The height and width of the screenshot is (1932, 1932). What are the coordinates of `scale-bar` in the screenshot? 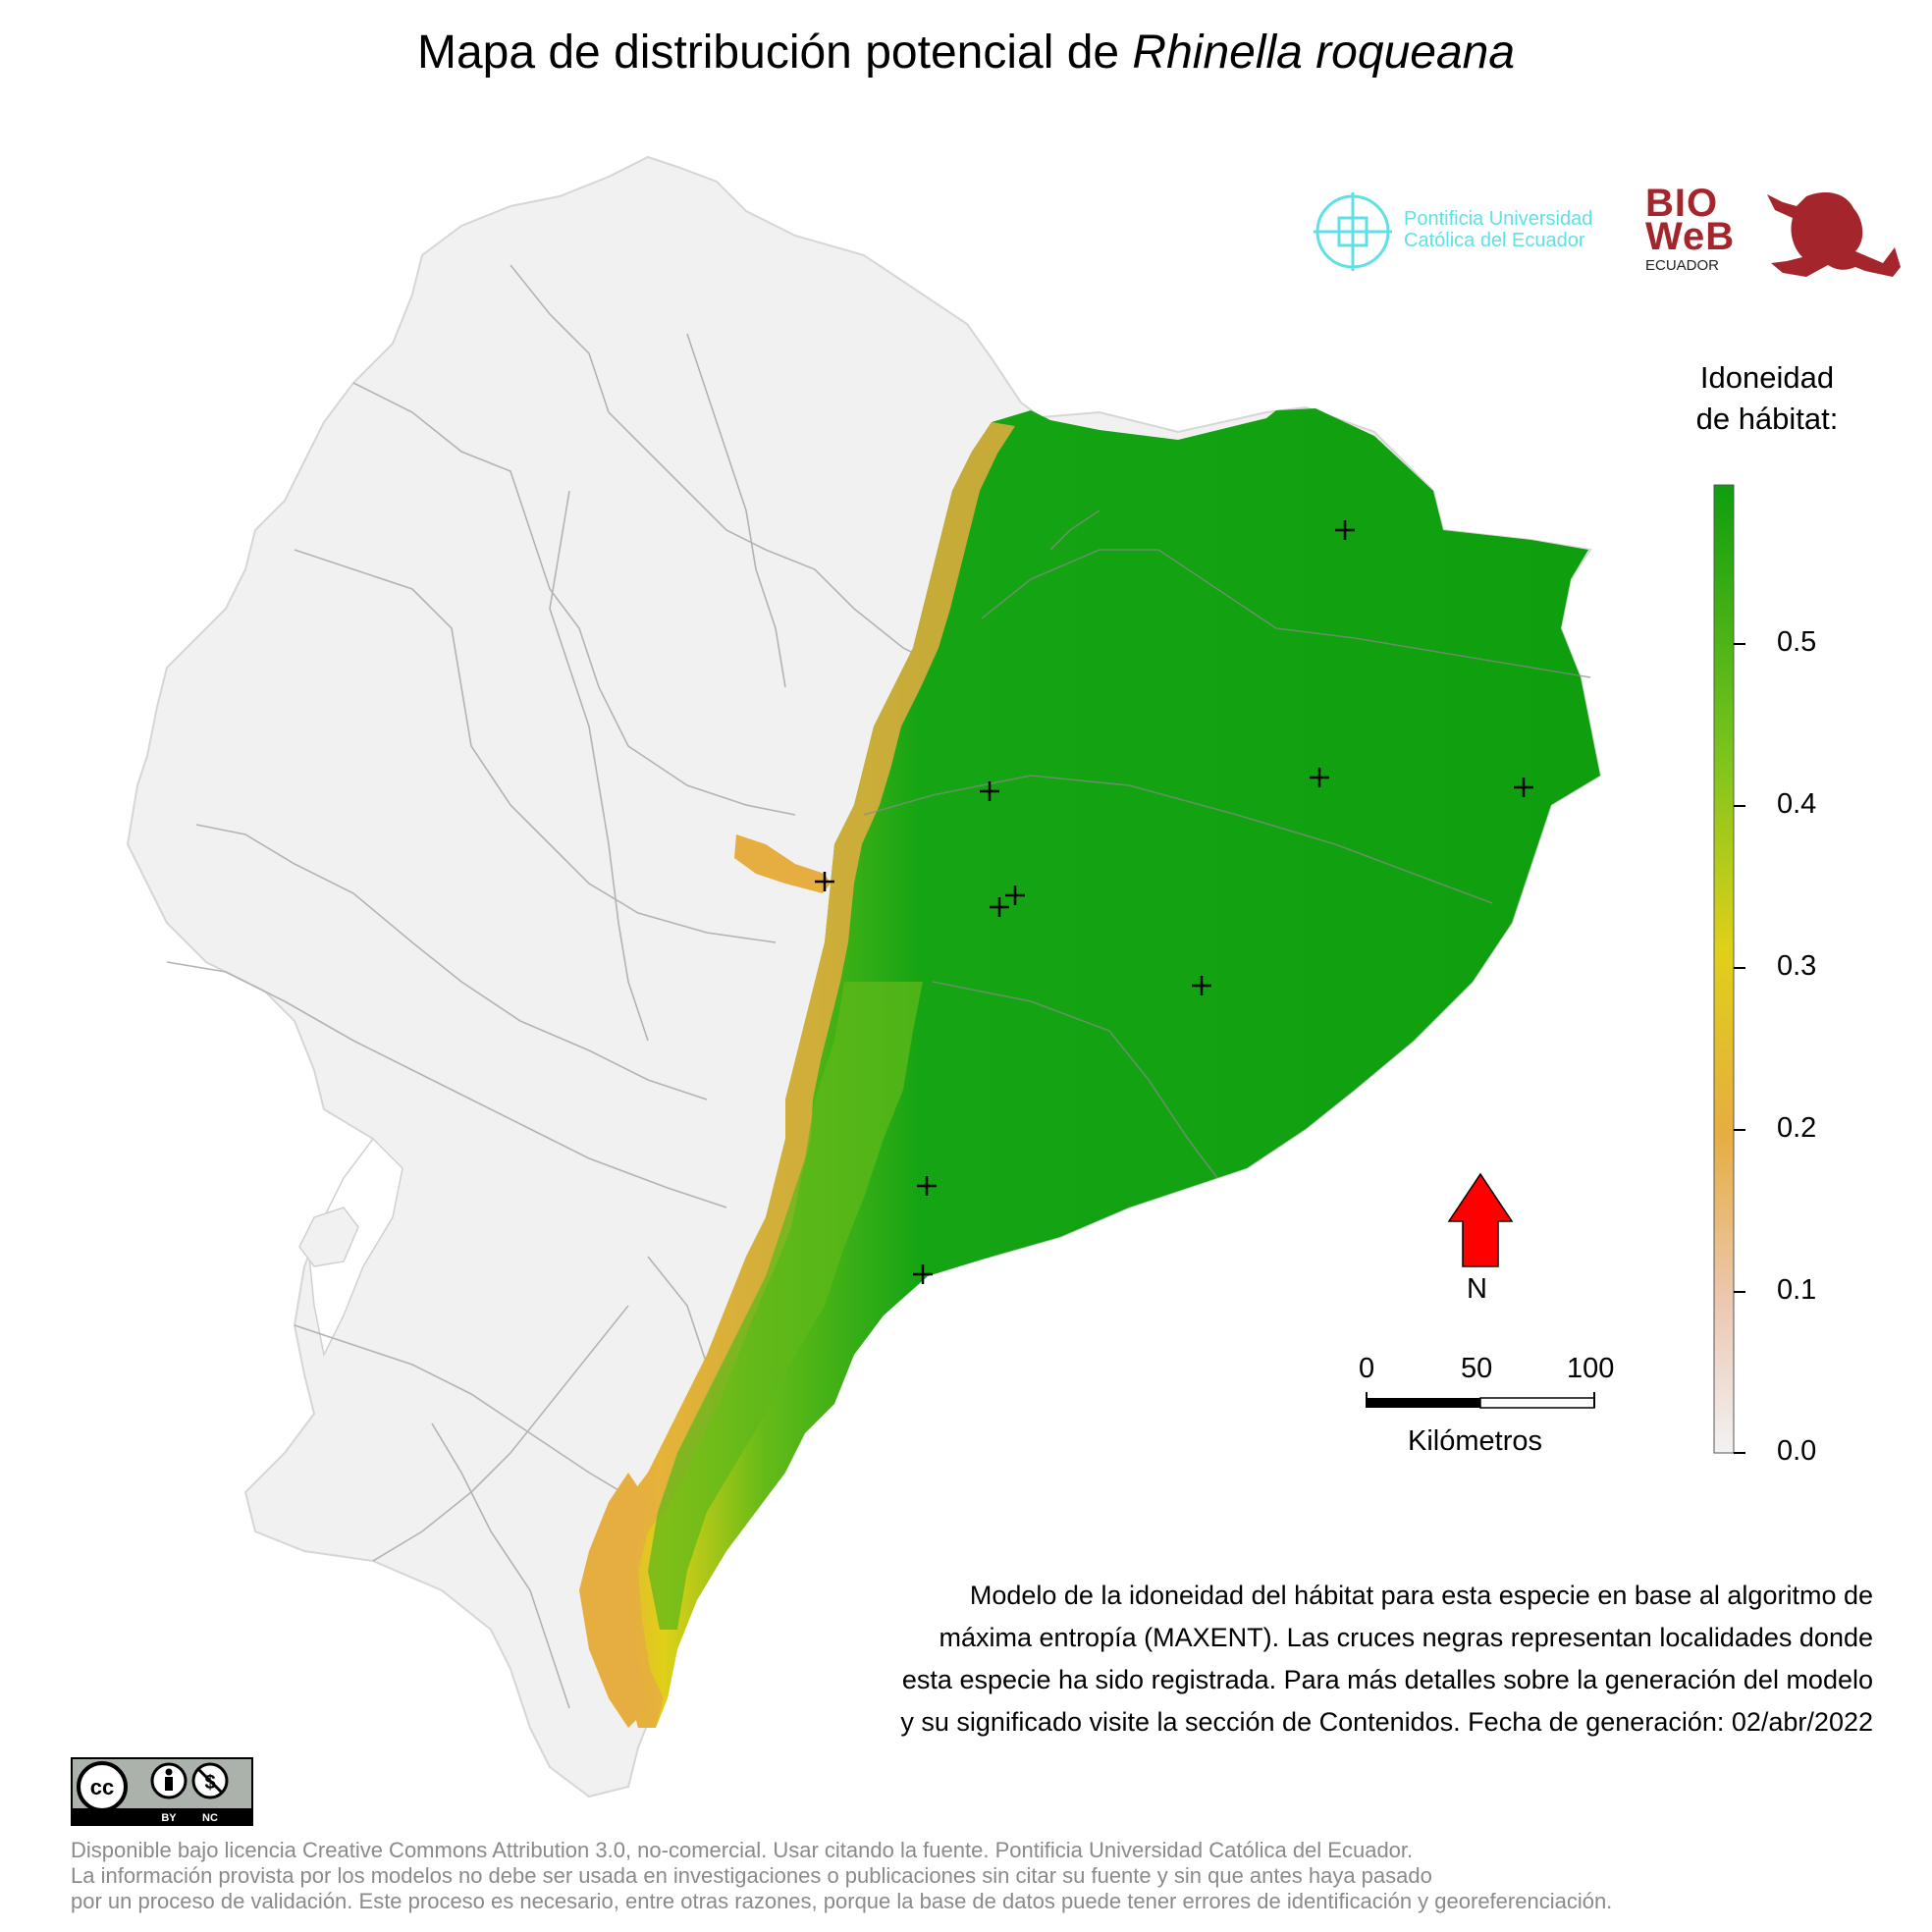 It's located at (1480, 1400).